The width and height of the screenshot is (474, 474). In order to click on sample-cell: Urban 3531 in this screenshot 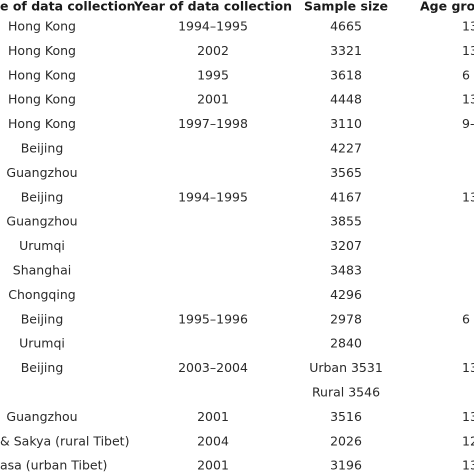, I will do `click(346, 367)`.